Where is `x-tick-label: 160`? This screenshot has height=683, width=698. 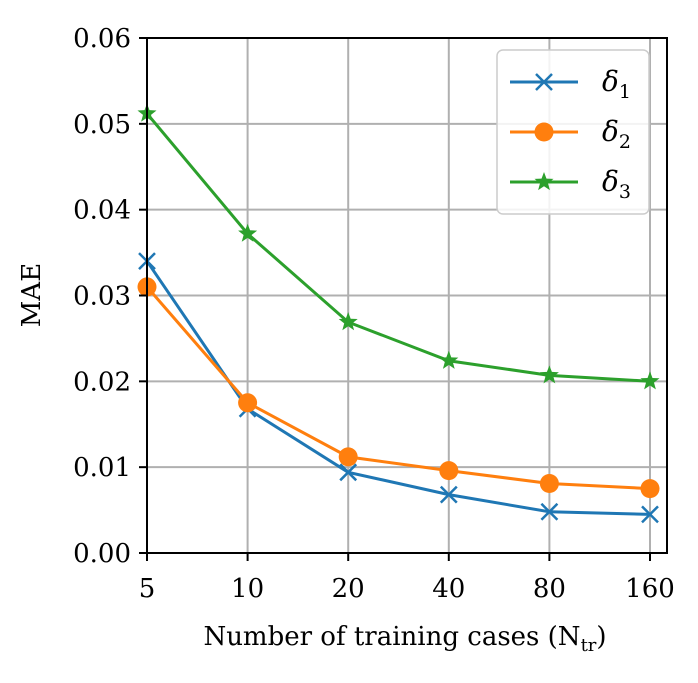
x-tick-label: 160 is located at coordinates (650, 589).